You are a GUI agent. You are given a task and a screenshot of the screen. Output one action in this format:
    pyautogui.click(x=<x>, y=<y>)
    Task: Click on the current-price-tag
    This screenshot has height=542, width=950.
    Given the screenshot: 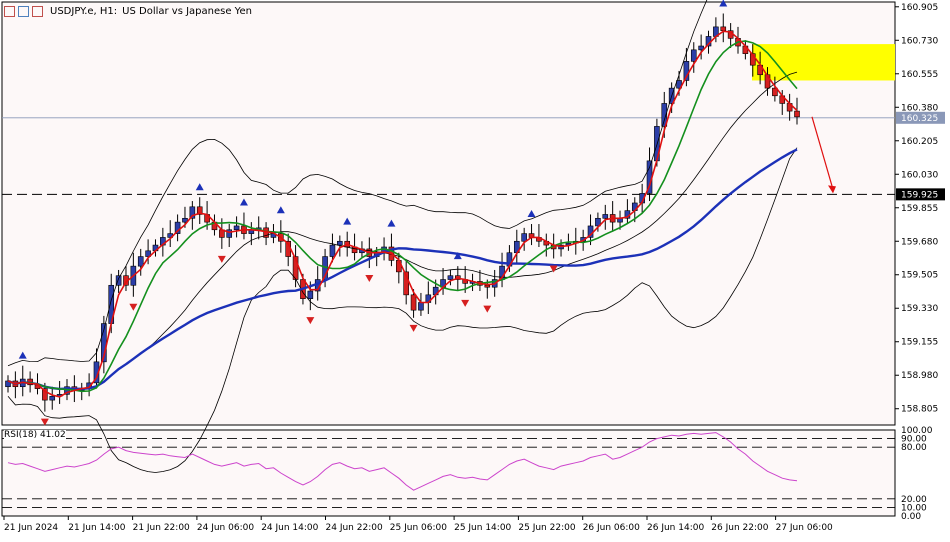 What is the action you would take?
    pyautogui.click(x=920, y=117)
    